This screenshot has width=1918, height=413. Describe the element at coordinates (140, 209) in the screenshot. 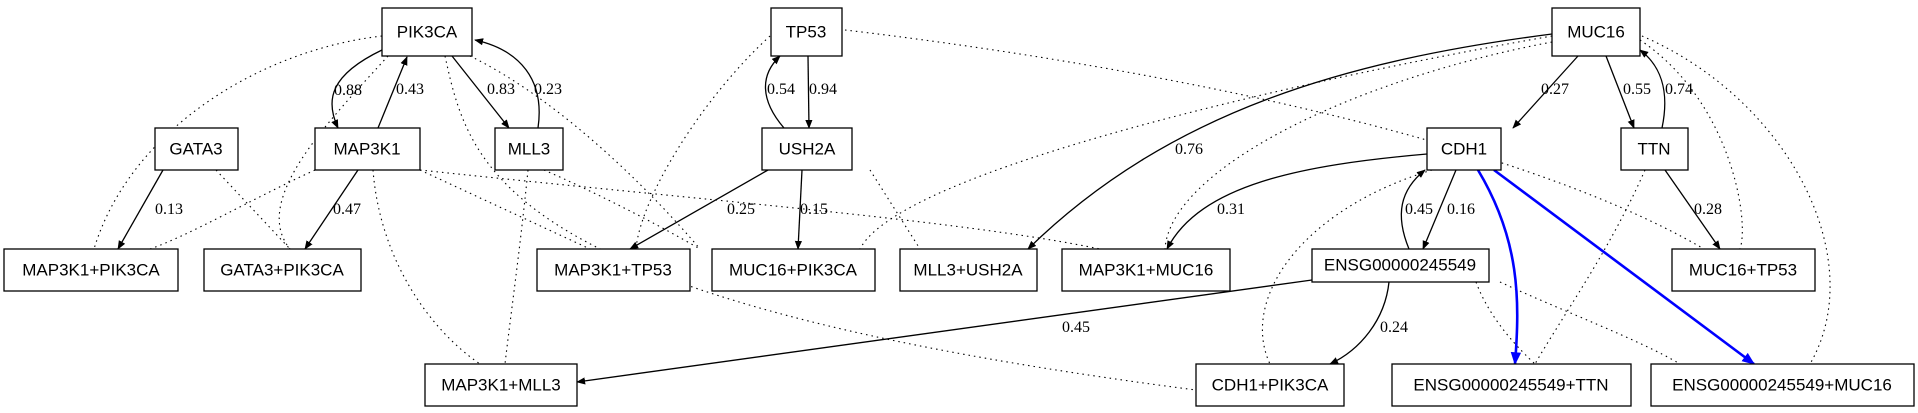

I see `edge-gata3-map3k1pik3ca` at that location.